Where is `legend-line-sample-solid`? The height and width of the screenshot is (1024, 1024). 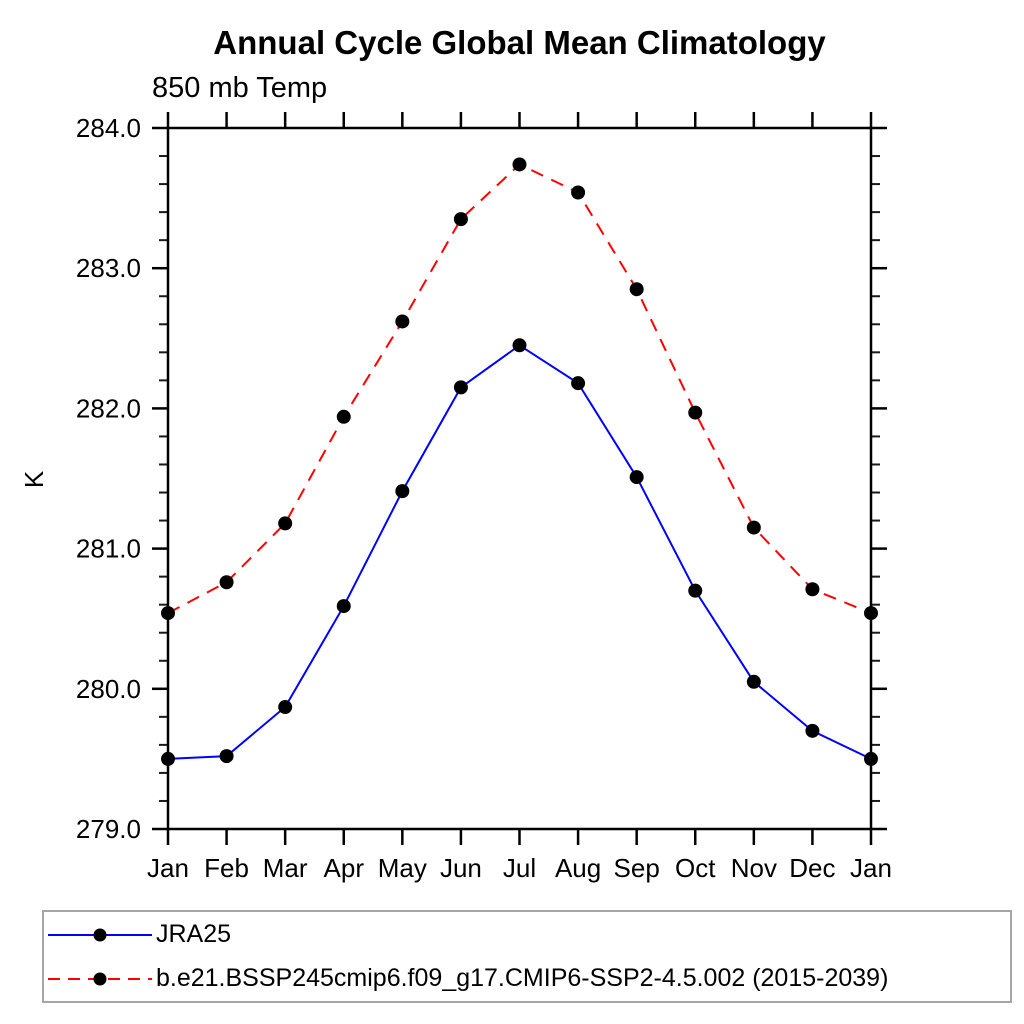 legend-line-sample-solid is located at coordinates (100, 934).